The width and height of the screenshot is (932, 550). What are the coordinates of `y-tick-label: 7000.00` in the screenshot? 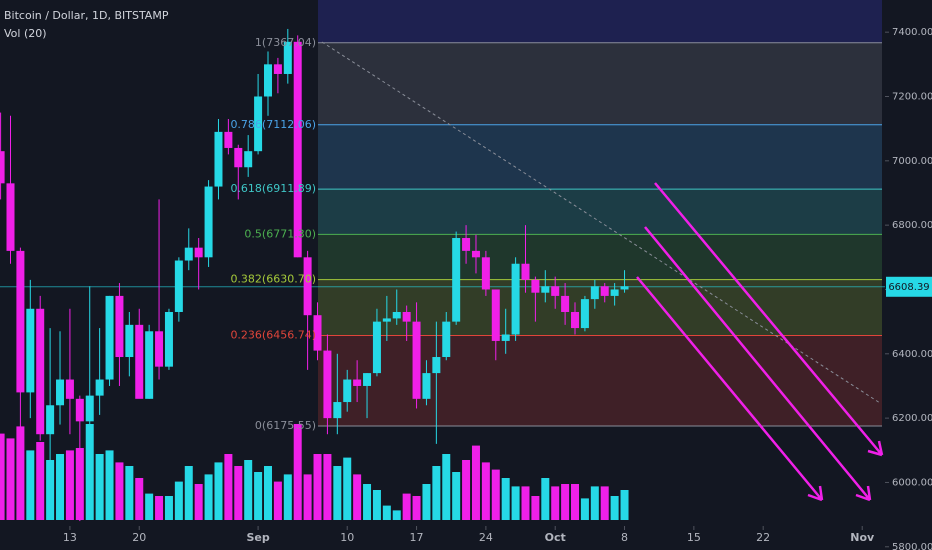 It's located at (912, 161).